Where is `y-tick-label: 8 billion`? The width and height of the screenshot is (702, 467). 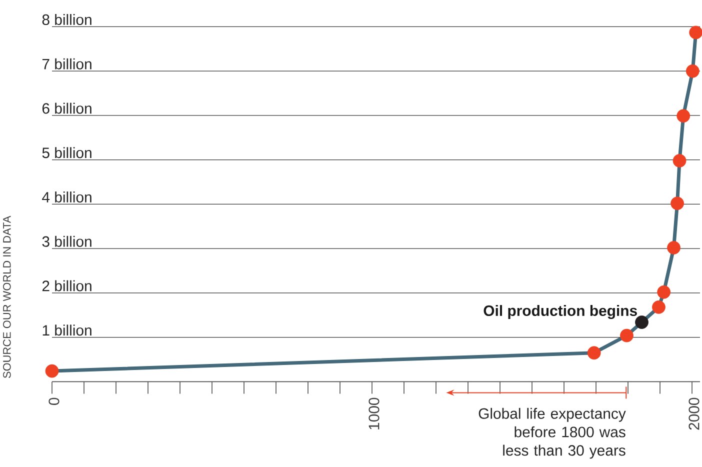
y-tick-label: 8 billion is located at coordinates (67, 19).